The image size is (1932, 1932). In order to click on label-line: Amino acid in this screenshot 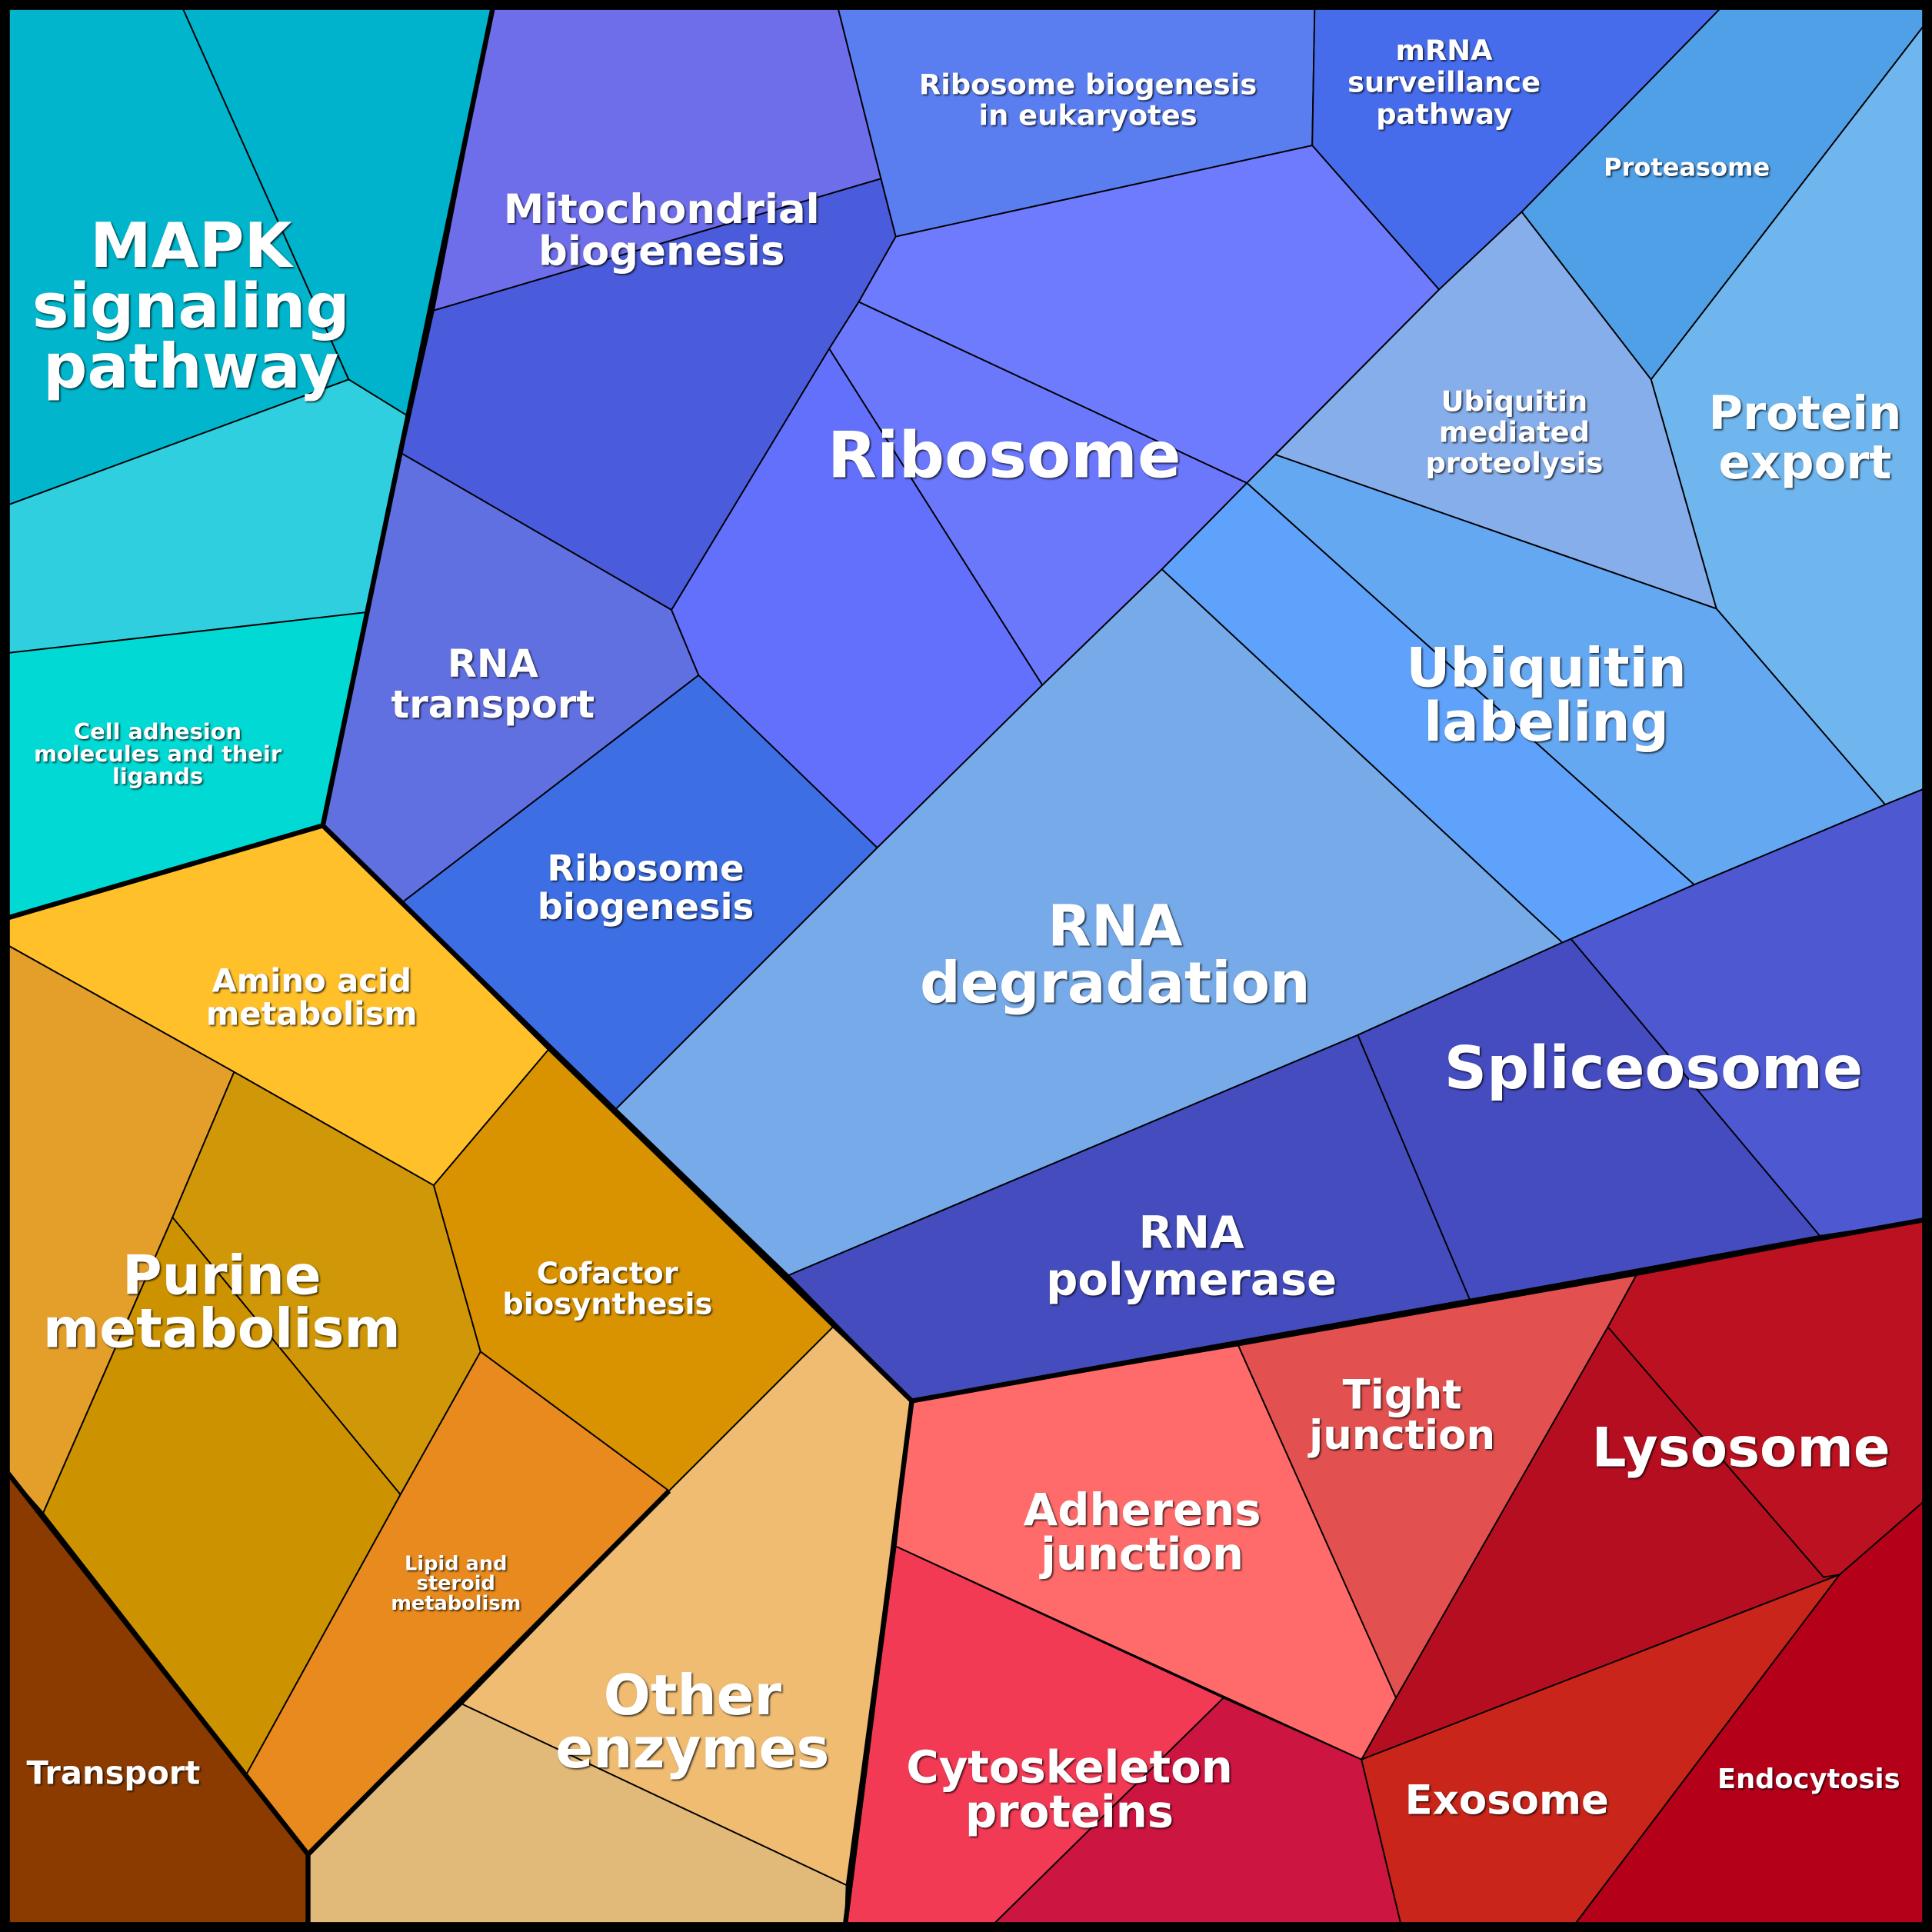, I will do `click(312, 980)`.